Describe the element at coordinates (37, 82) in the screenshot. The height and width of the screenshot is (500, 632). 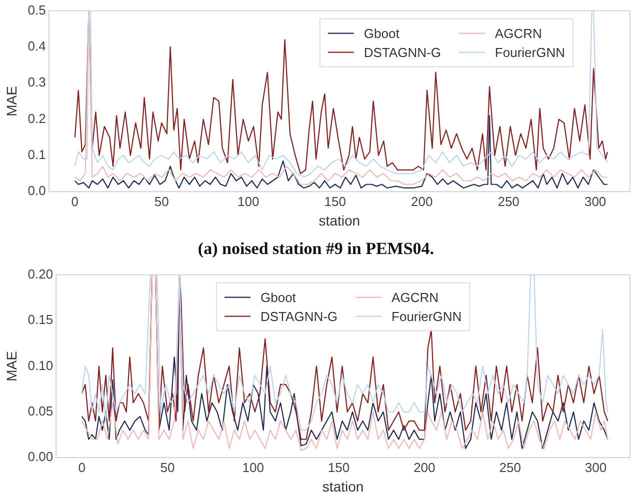
I see `y-tick-label: 0.3` at that location.